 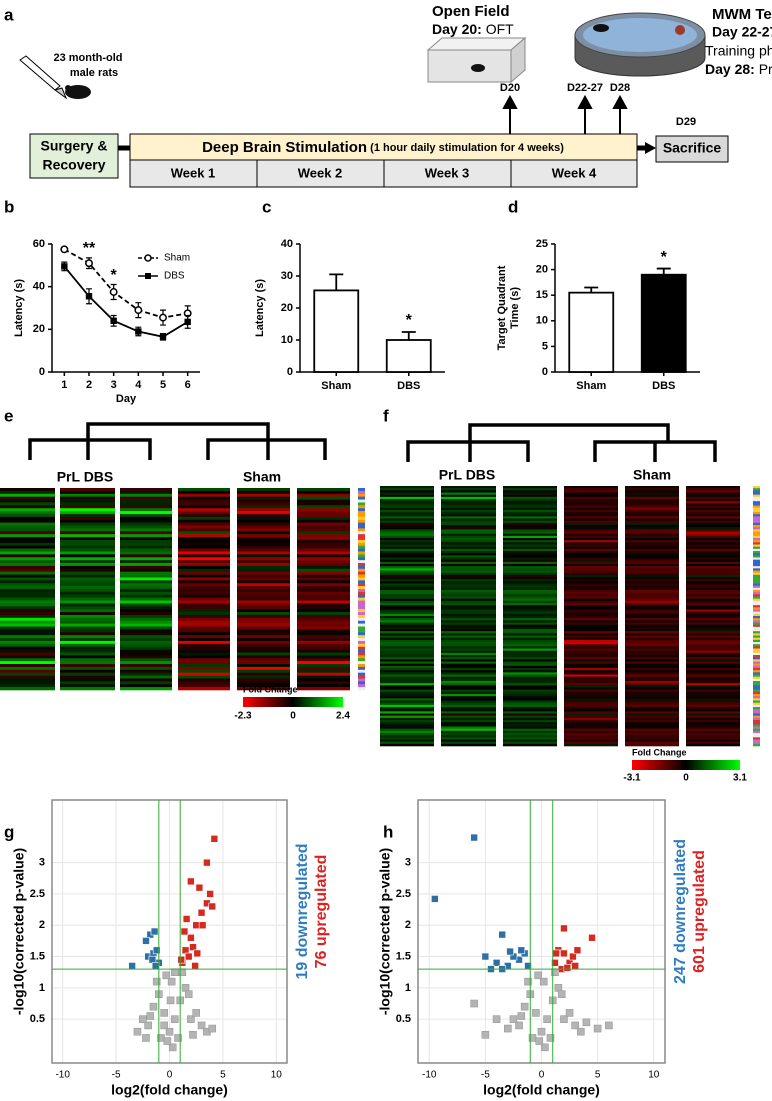 What do you see at coordinates (692, 149) in the screenshot?
I see `sacrifice-box` at bounding box center [692, 149].